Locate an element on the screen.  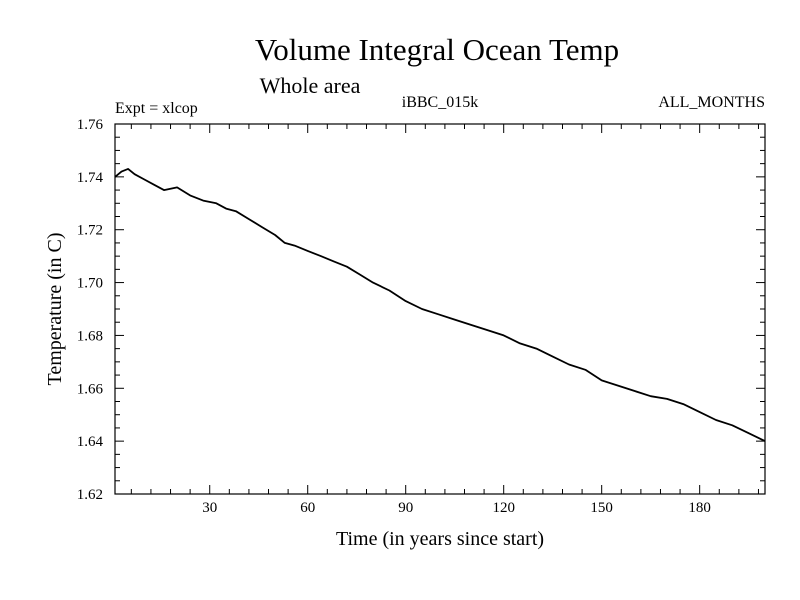
x-tick-label: 60 is located at coordinates (307, 508).